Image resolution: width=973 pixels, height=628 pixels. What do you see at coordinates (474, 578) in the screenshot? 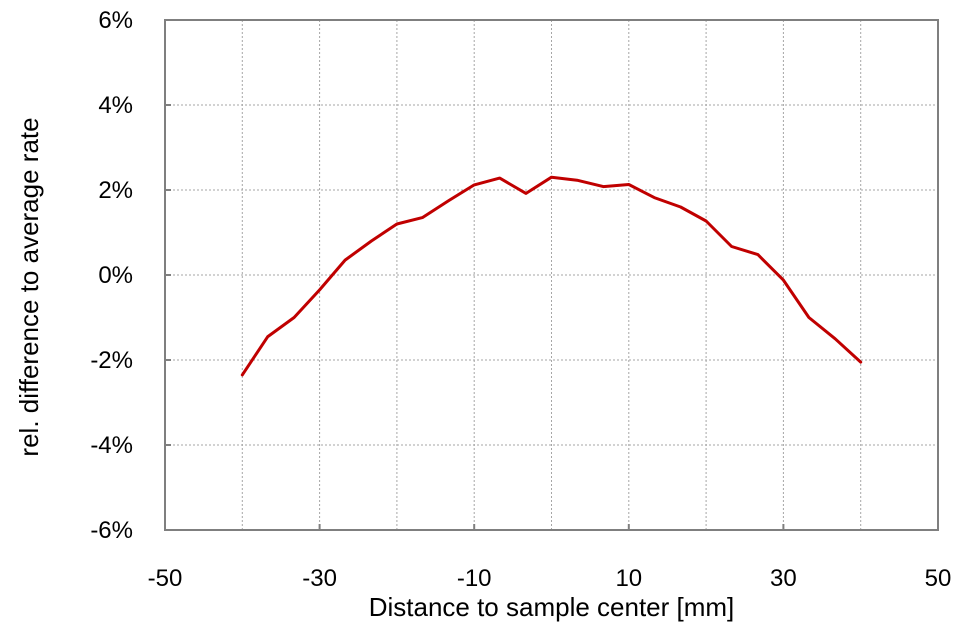
I see `x-tick-label: -10` at bounding box center [474, 578].